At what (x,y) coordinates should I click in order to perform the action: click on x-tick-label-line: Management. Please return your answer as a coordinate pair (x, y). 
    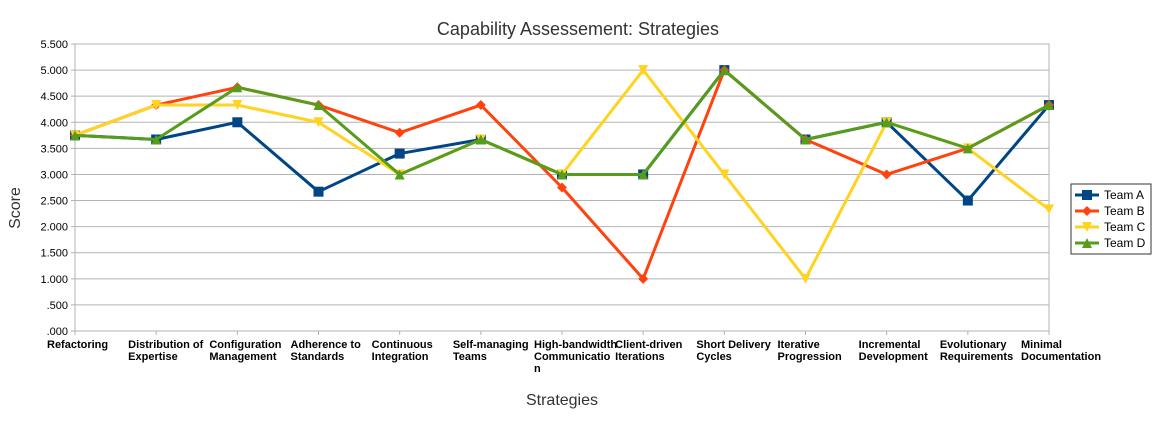
    Looking at the image, I should click on (243, 357).